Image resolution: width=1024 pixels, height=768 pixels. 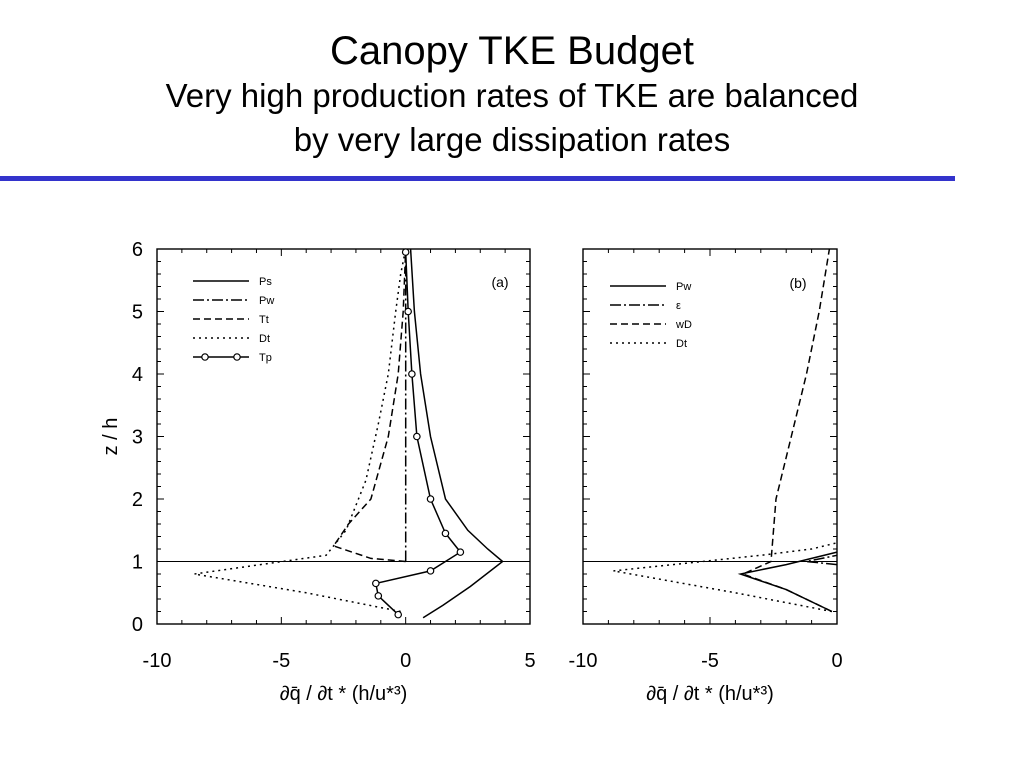 What do you see at coordinates (137, 563) in the screenshot?
I see `y-tick-label: 1` at bounding box center [137, 563].